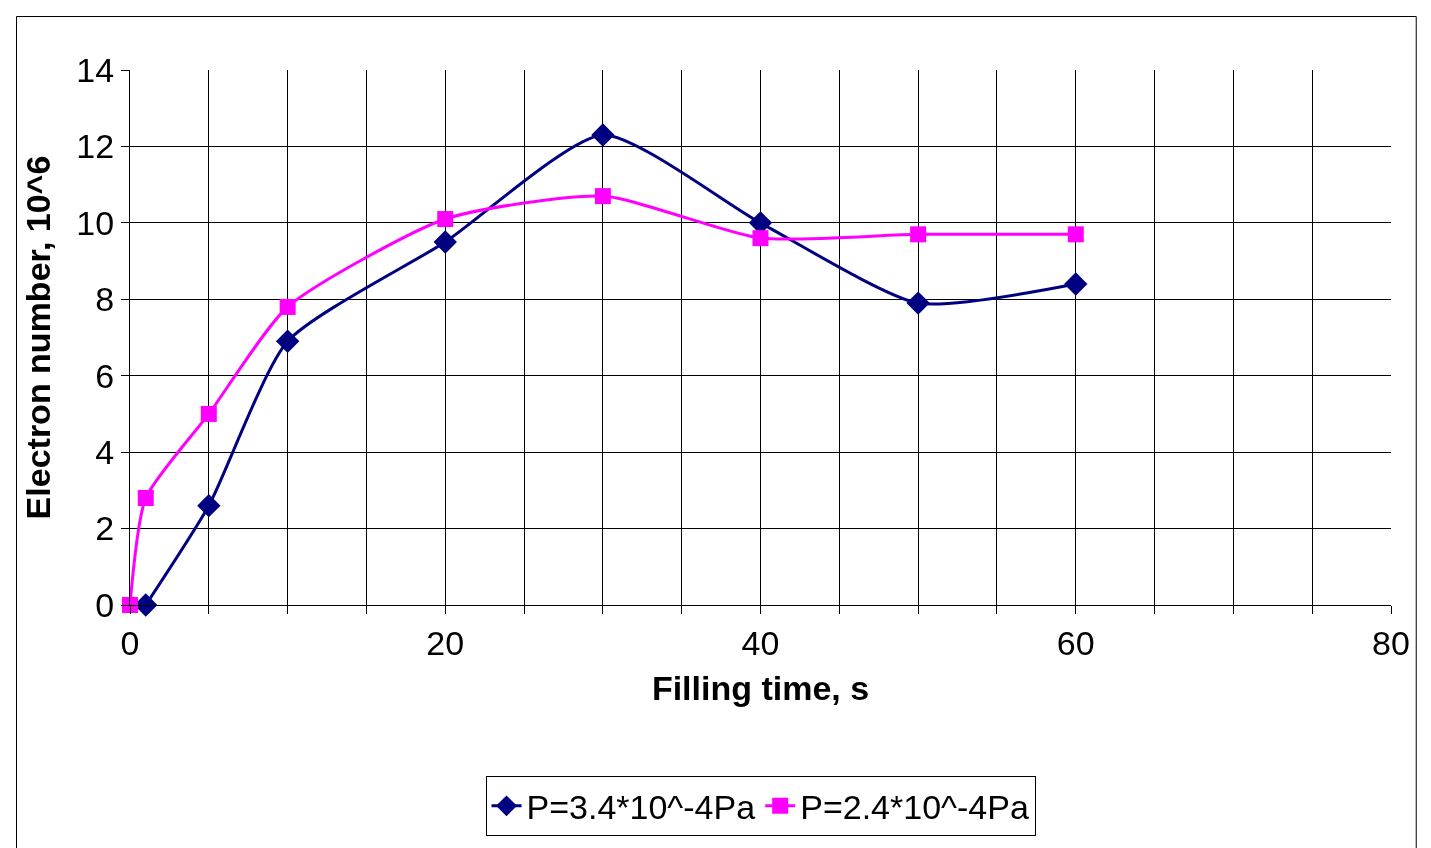 This screenshot has width=1431, height=848. What do you see at coordinates (130, 642) in the screenshot?
I see `x-tick-label: 0` at bounding box center [130, 642].